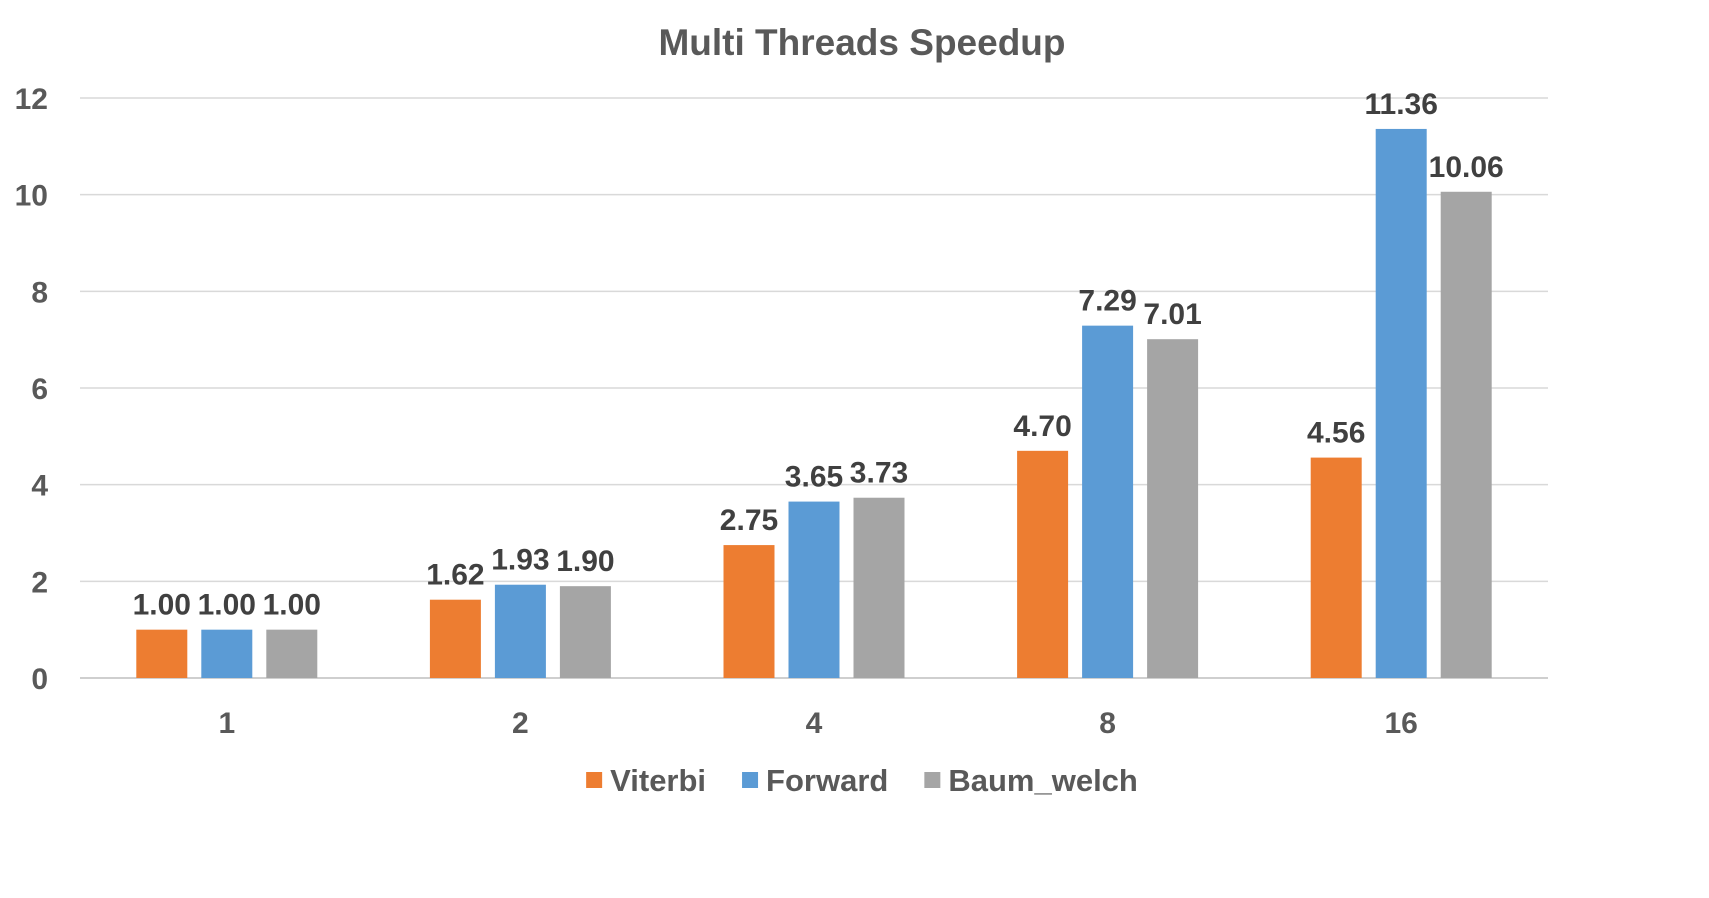 The height and width of the screenshot is (898, 1709). I want to click on x-tick-label: 2, so click(520, 723).